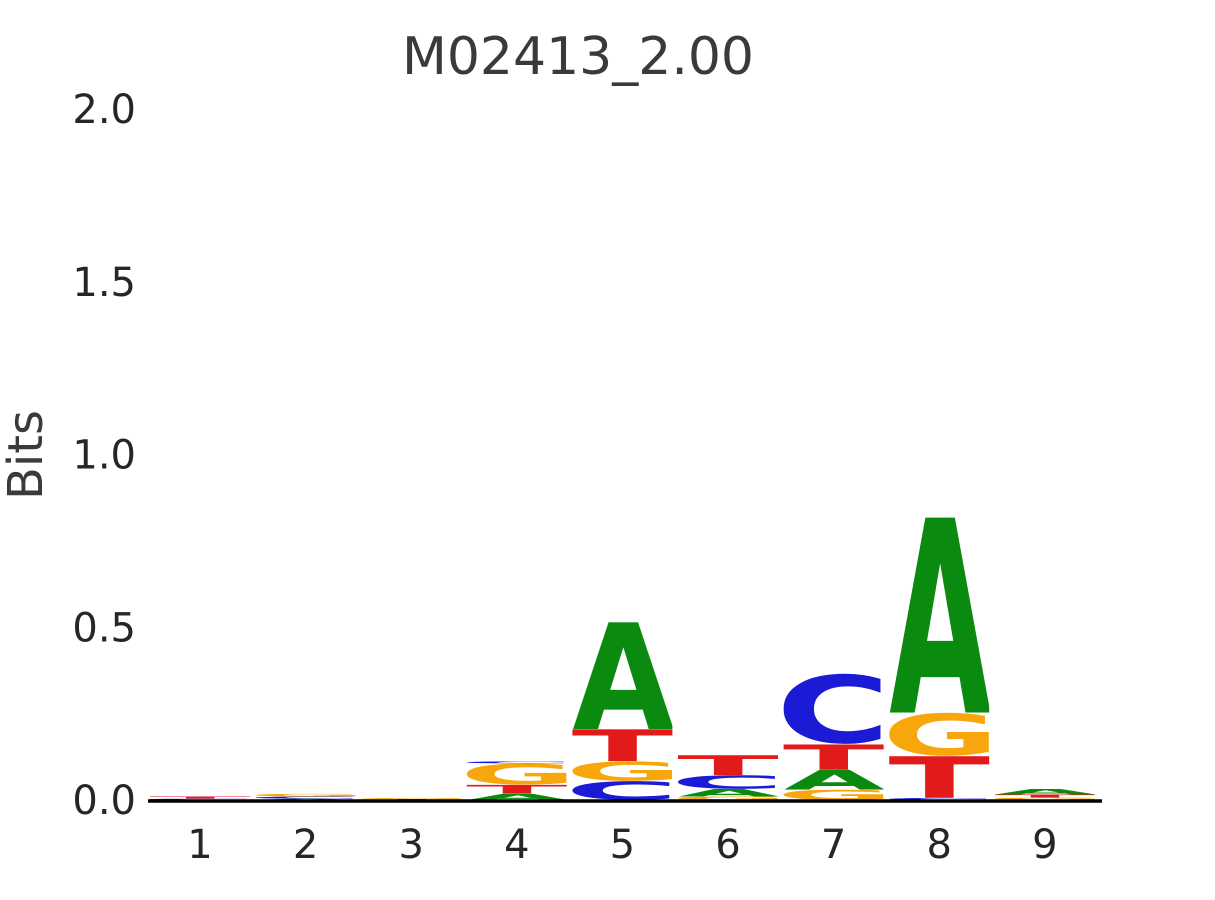  What do you see at coordinates (578, 57) in the screenshot?
I see `chart-title: M02413_2.00` at bounding box center [578, 57].